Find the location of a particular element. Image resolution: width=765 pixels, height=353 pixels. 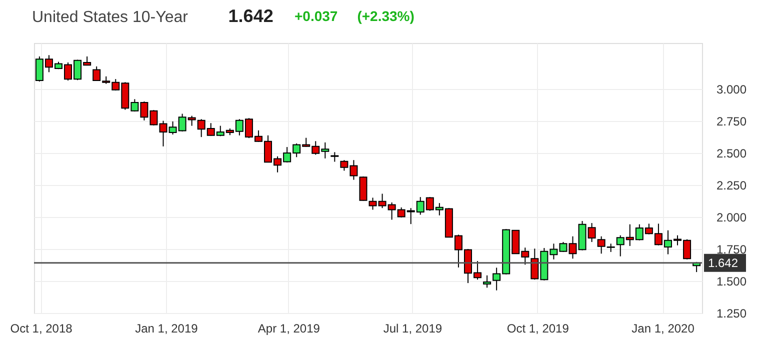

x-tick-label: Oct 1, 2019 is located at coordinates (538, 329).